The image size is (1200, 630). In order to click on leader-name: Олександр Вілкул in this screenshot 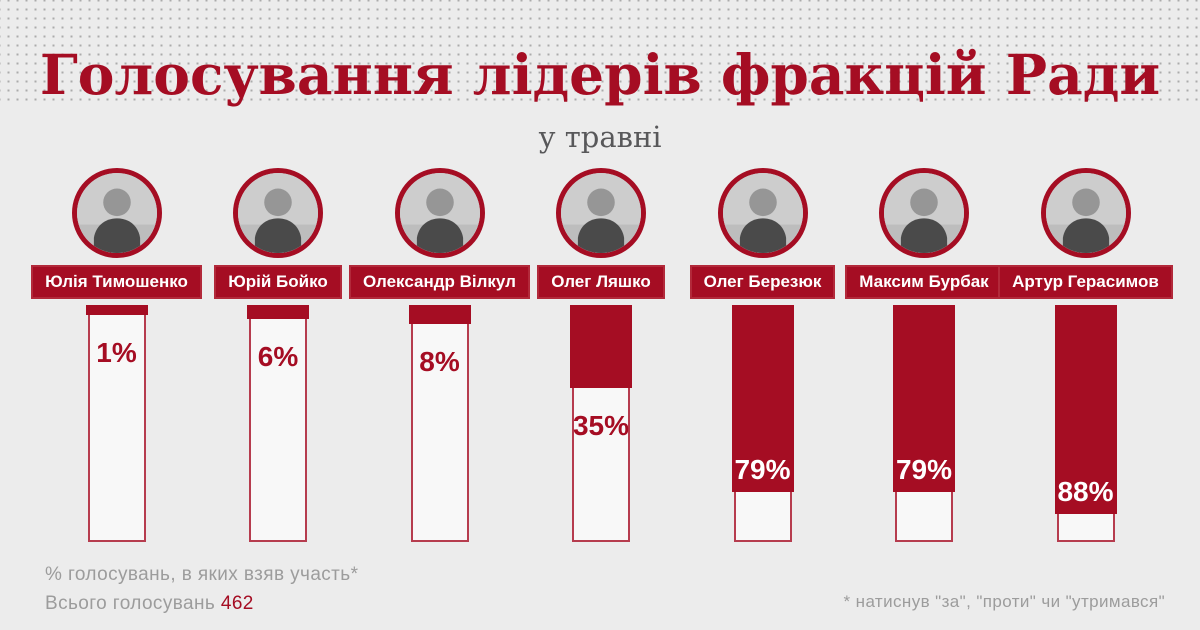, I will do `click(439, 281)`.